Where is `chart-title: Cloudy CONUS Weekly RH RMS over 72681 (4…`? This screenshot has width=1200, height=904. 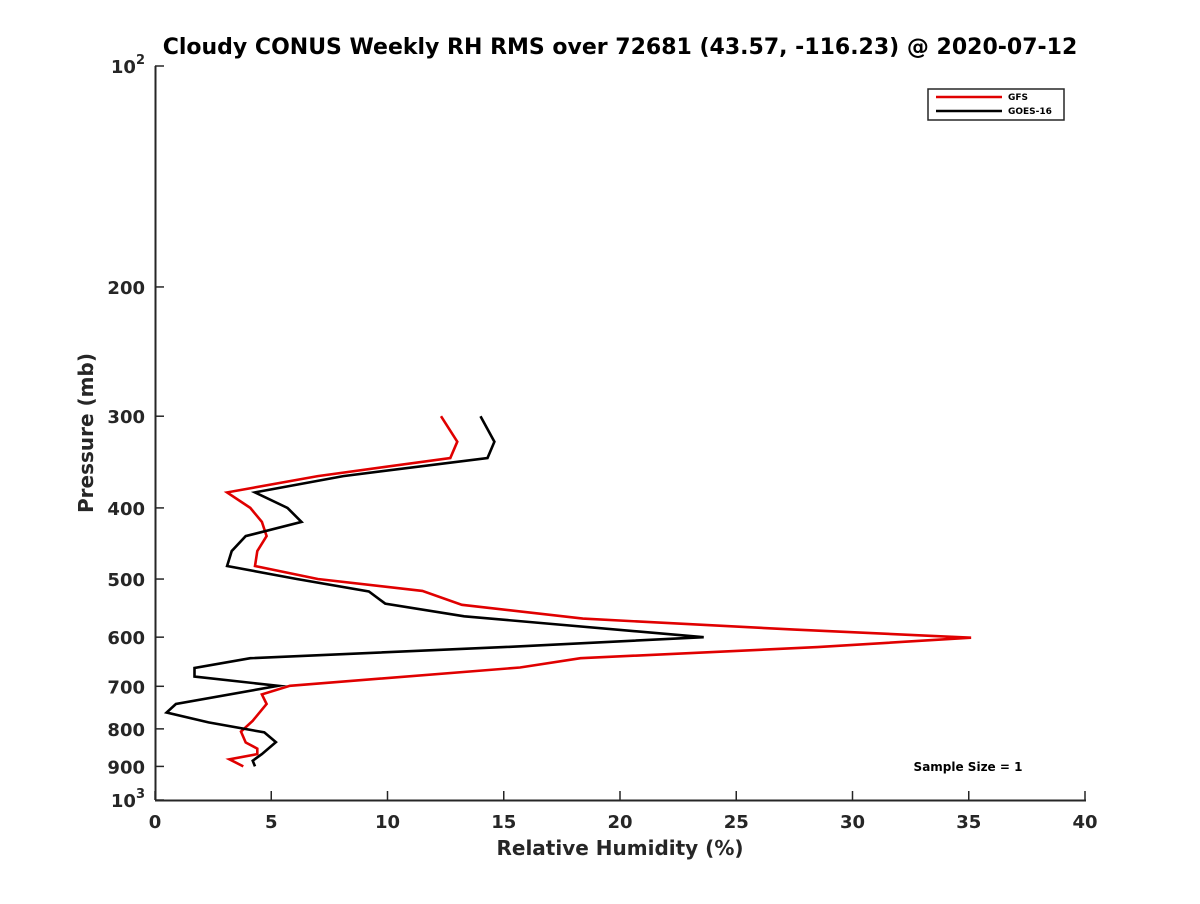
chart-title: Cloudy CONUS Weekly RH RMS over 72681 (4… is located at coordinates (620, 47).